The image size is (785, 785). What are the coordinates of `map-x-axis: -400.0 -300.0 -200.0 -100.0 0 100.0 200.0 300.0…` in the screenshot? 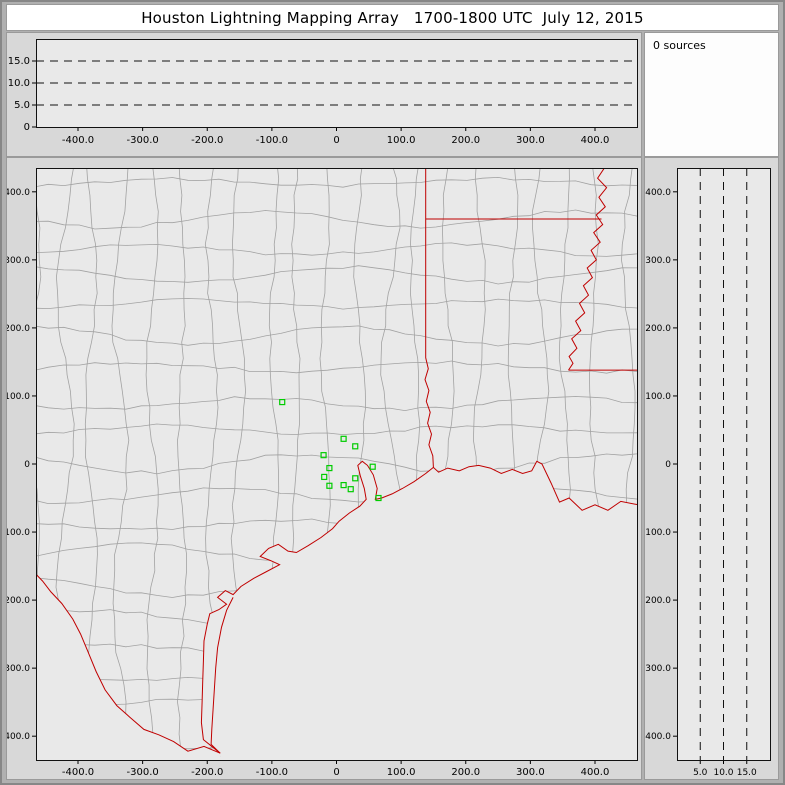 It's located at (335, 769).